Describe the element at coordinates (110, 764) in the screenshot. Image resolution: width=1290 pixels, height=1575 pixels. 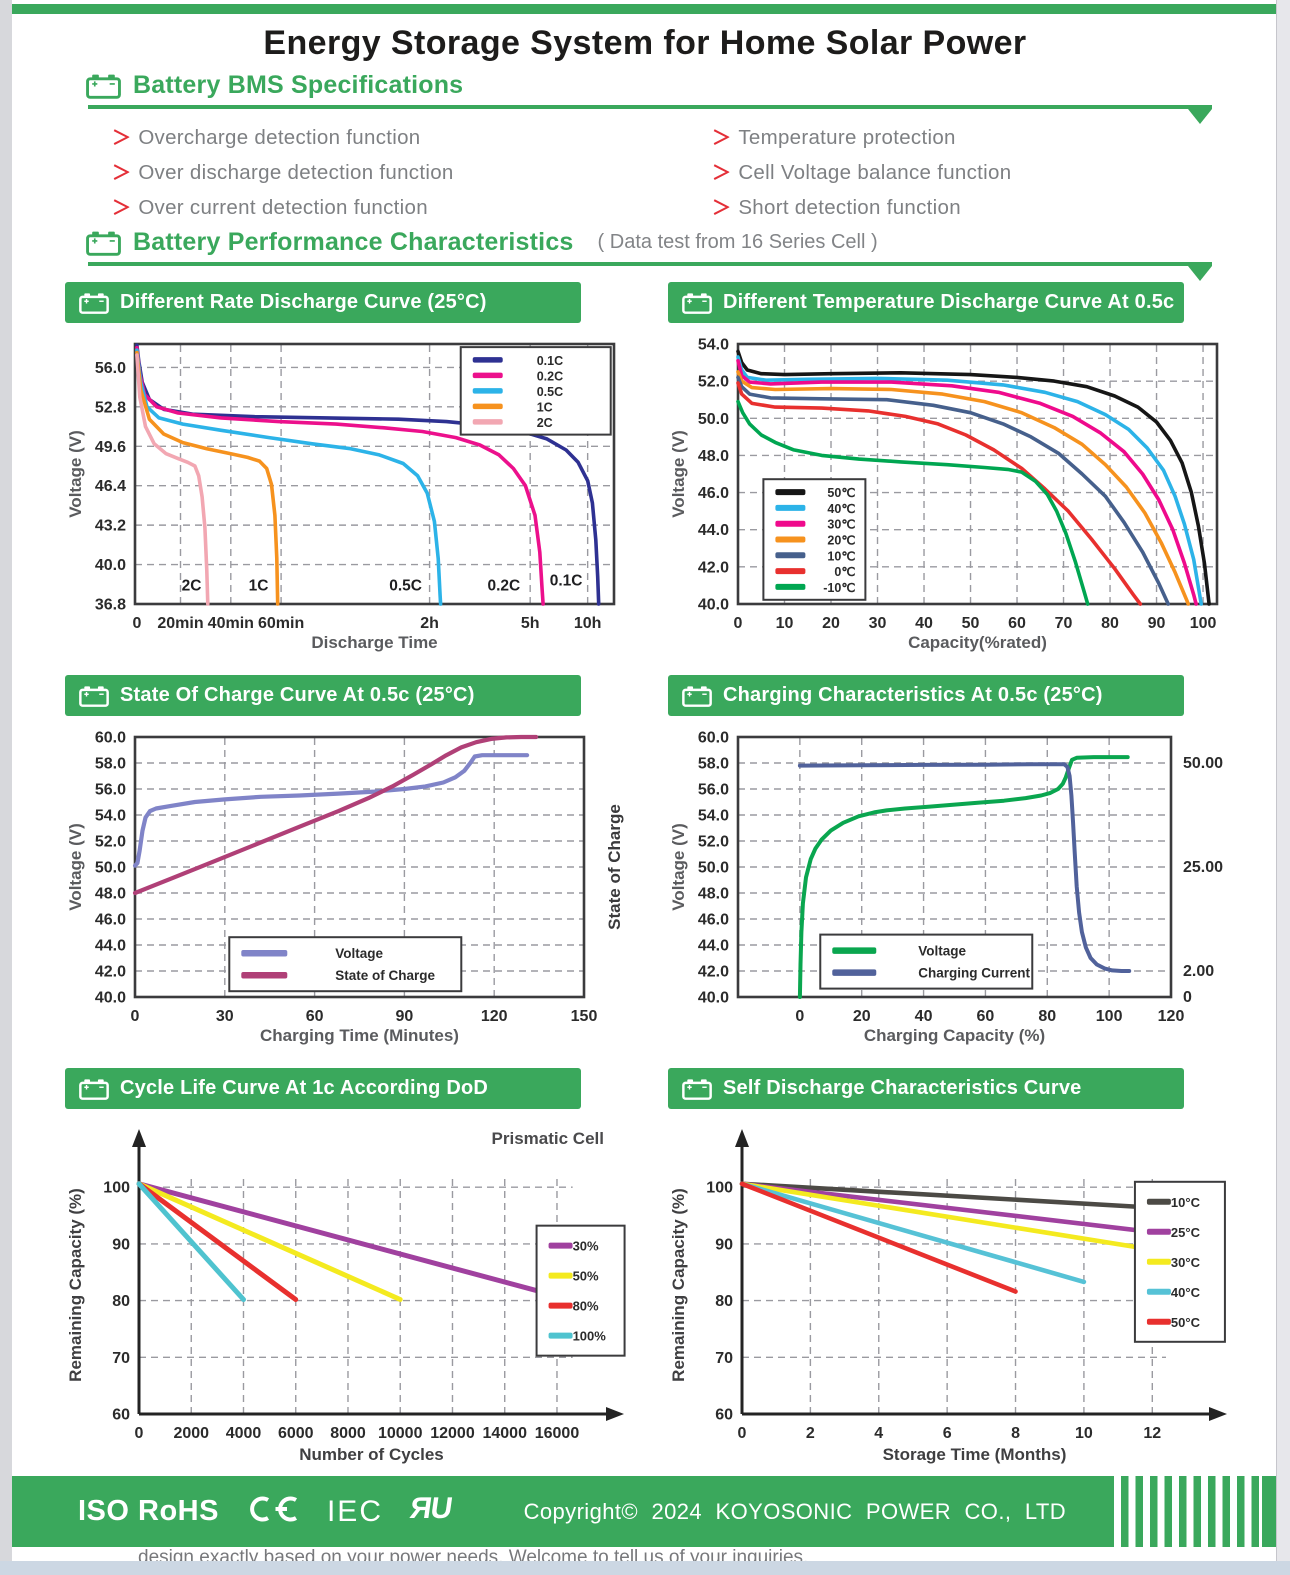
I see `svg-text: 58.0` at that location.